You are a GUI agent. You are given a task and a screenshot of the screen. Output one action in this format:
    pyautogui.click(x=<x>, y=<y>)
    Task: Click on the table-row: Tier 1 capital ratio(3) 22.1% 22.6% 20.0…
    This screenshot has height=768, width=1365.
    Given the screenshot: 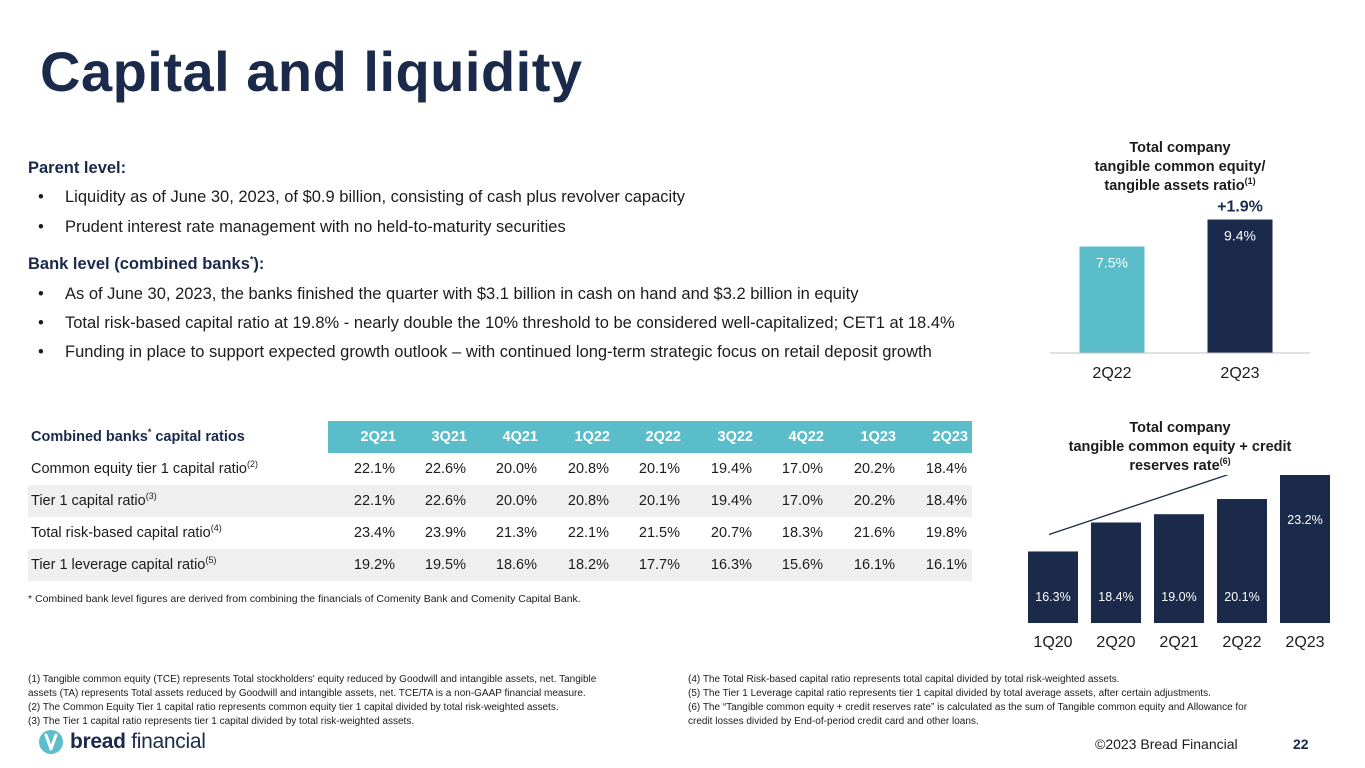 What is the action you would take?
    pyautogui.click(x=500, y=501)
    